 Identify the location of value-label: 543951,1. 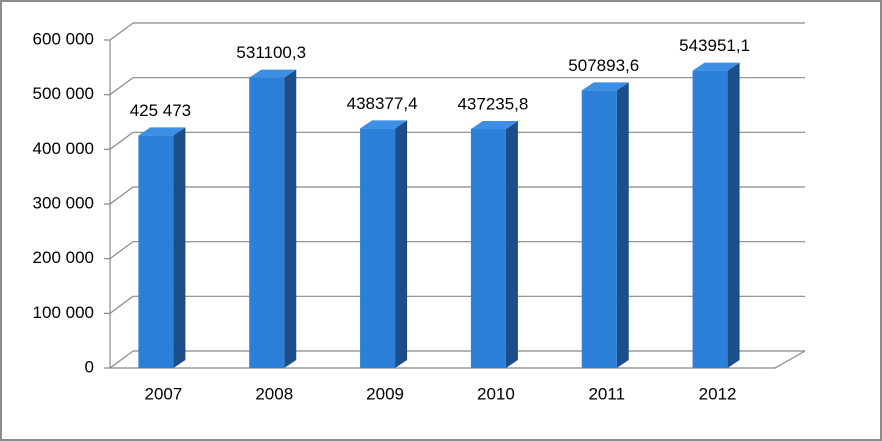
(714, 45).